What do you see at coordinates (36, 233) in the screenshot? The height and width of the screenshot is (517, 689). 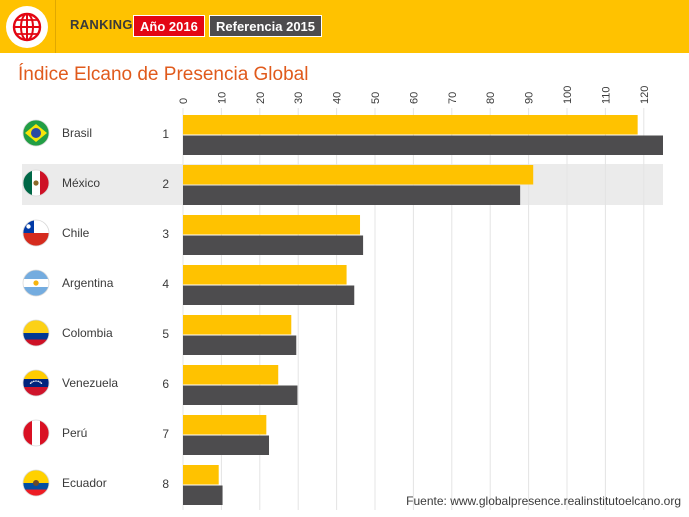 I see `flag-chile-icon` at bounding box center [36, 233].